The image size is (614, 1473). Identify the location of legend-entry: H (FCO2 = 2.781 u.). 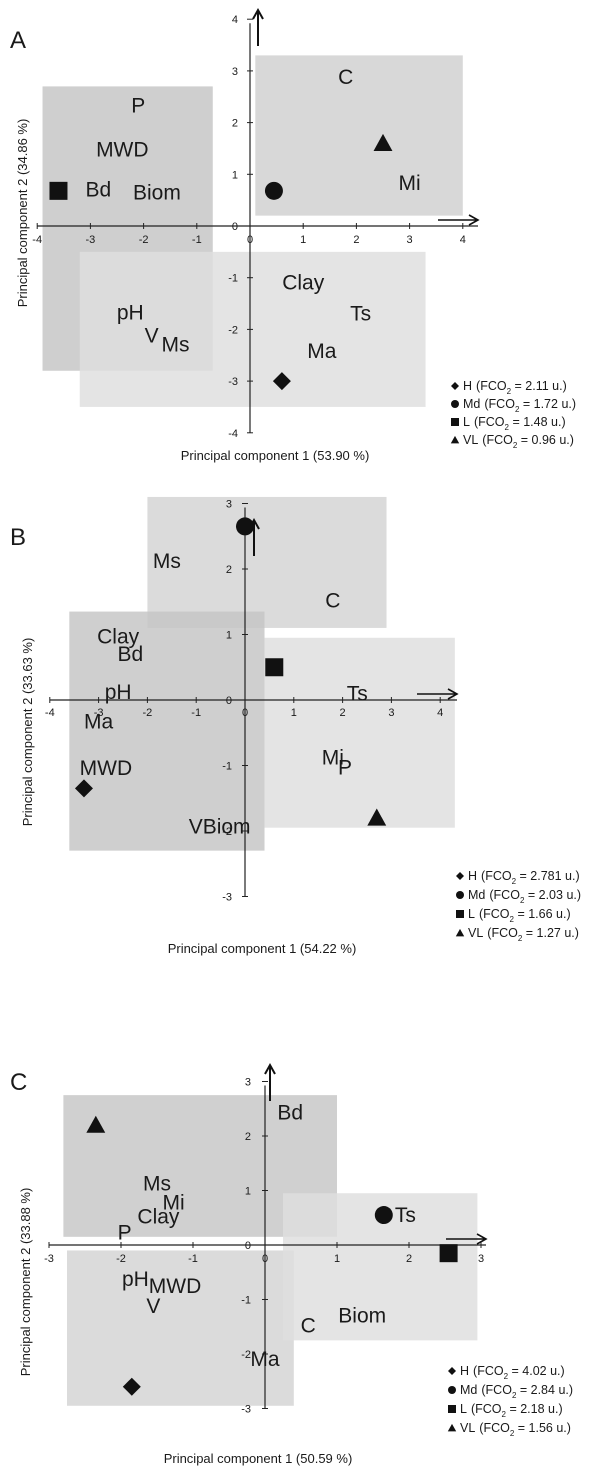
(524, 877).